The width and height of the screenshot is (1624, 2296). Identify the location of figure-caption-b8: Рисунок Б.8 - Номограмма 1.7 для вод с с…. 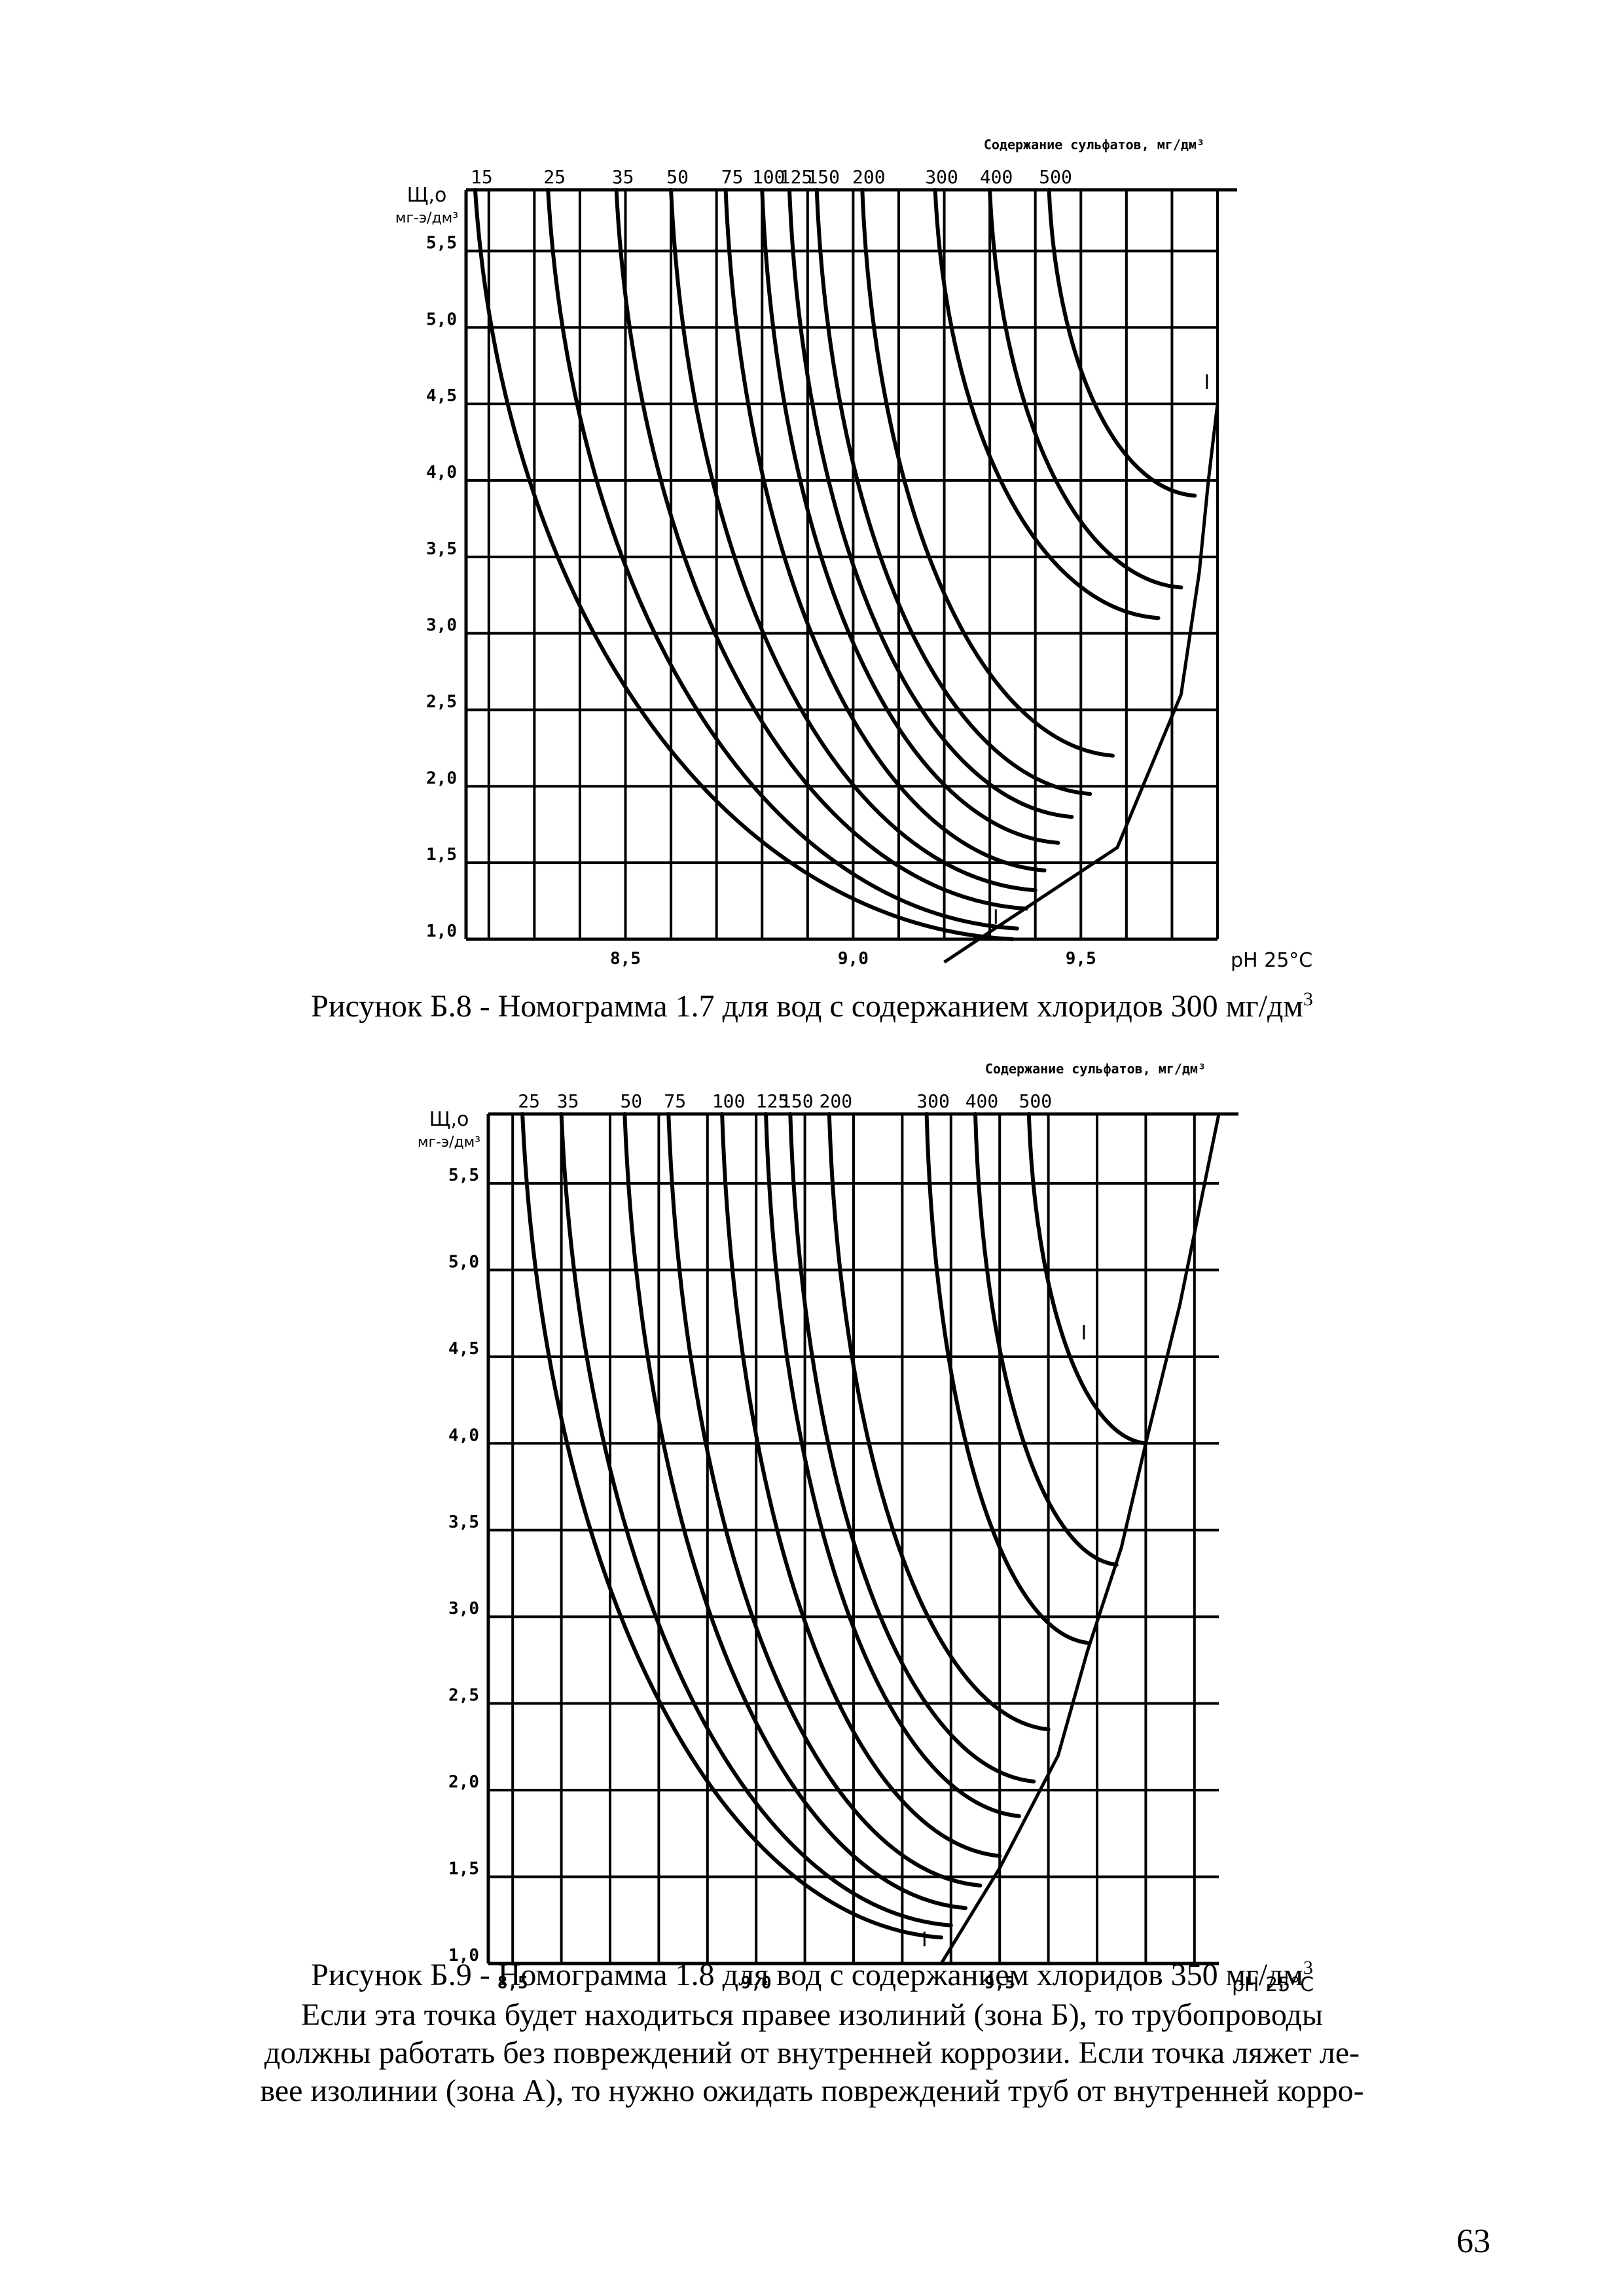
(812, 1006).